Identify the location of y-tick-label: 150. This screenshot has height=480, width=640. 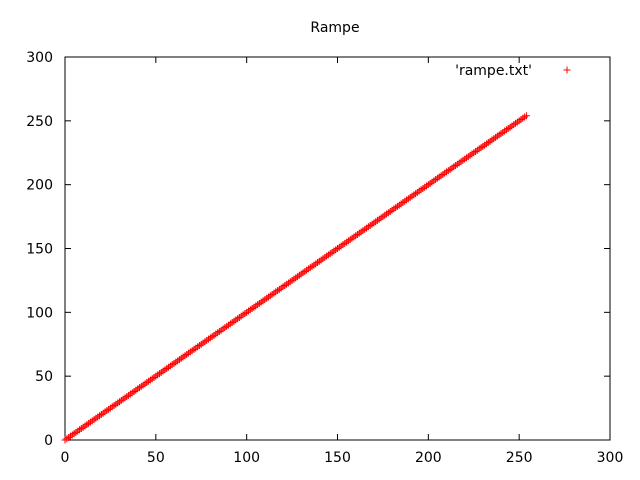
(39, 250).